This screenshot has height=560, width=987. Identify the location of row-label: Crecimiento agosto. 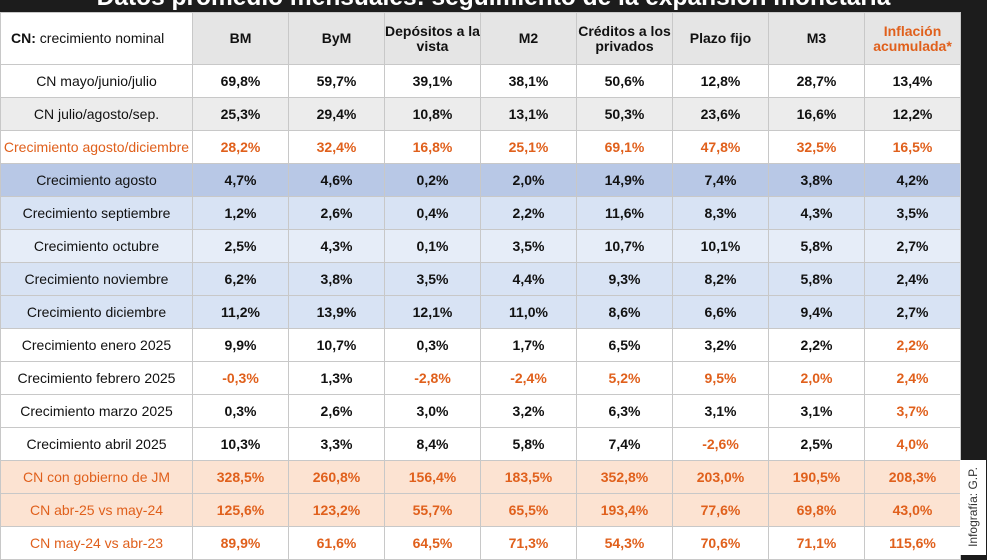
(96, 180).